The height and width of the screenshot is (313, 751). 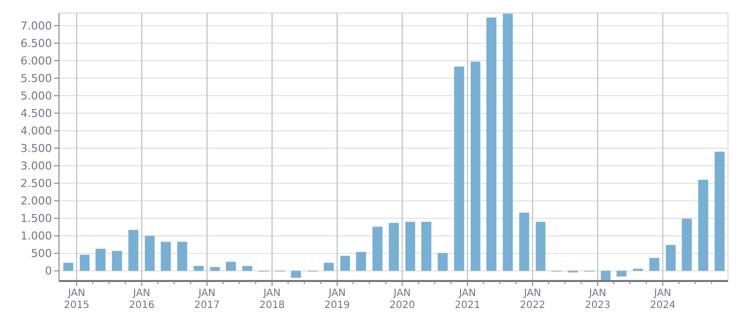 I want to click on x-tick-label: JAN 2015, so click(x=77, y=299).